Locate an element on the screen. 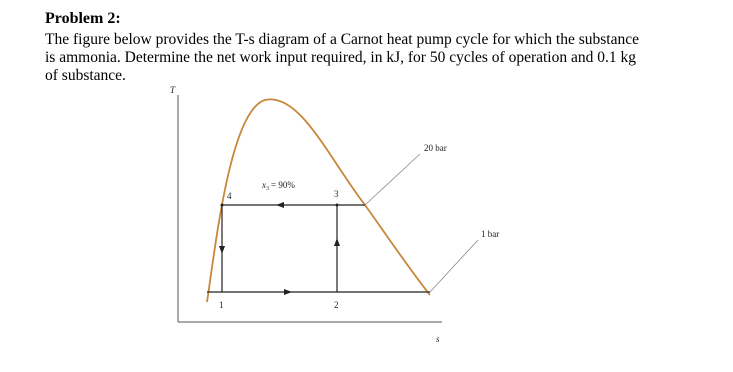 Image resolution: width=733 pixels, height=372 pixels. quality-label: x3 = 90% is located at coordinates (278, 186).